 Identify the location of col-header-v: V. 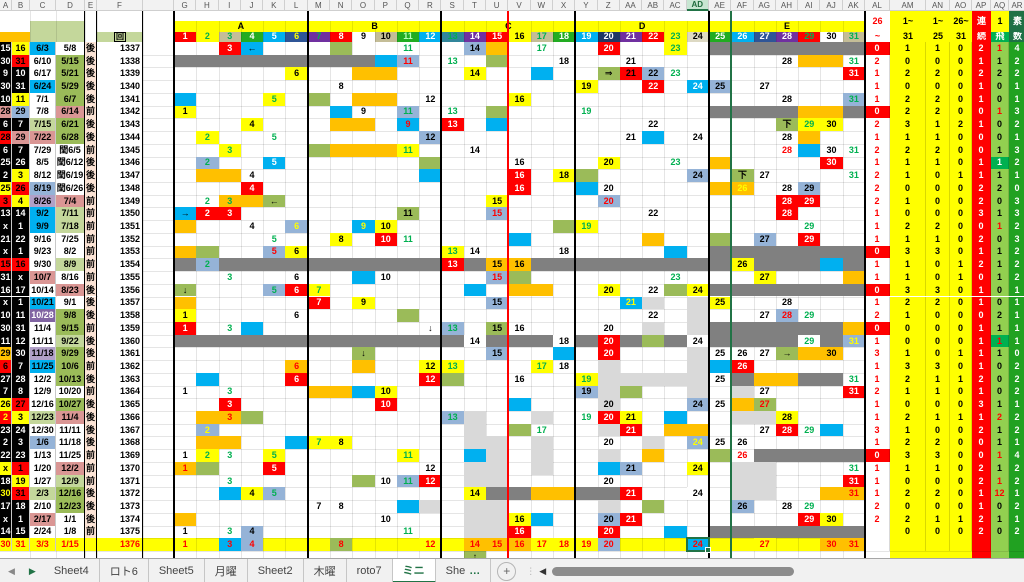
(519, 5).